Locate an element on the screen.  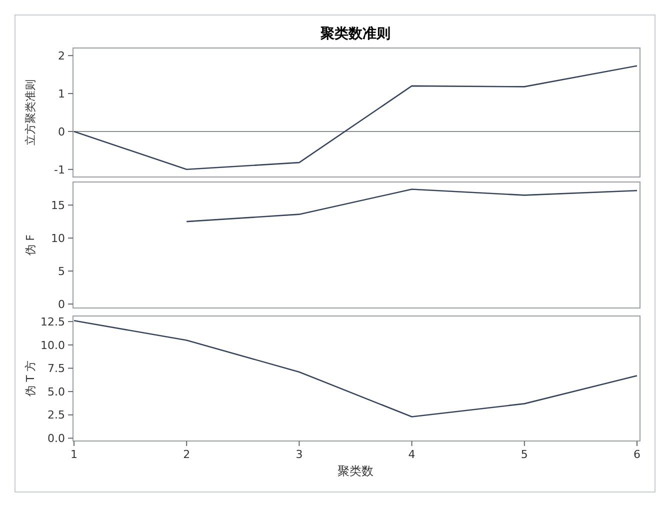
y-tick-label: 10 is located at coordinates (58, 238).